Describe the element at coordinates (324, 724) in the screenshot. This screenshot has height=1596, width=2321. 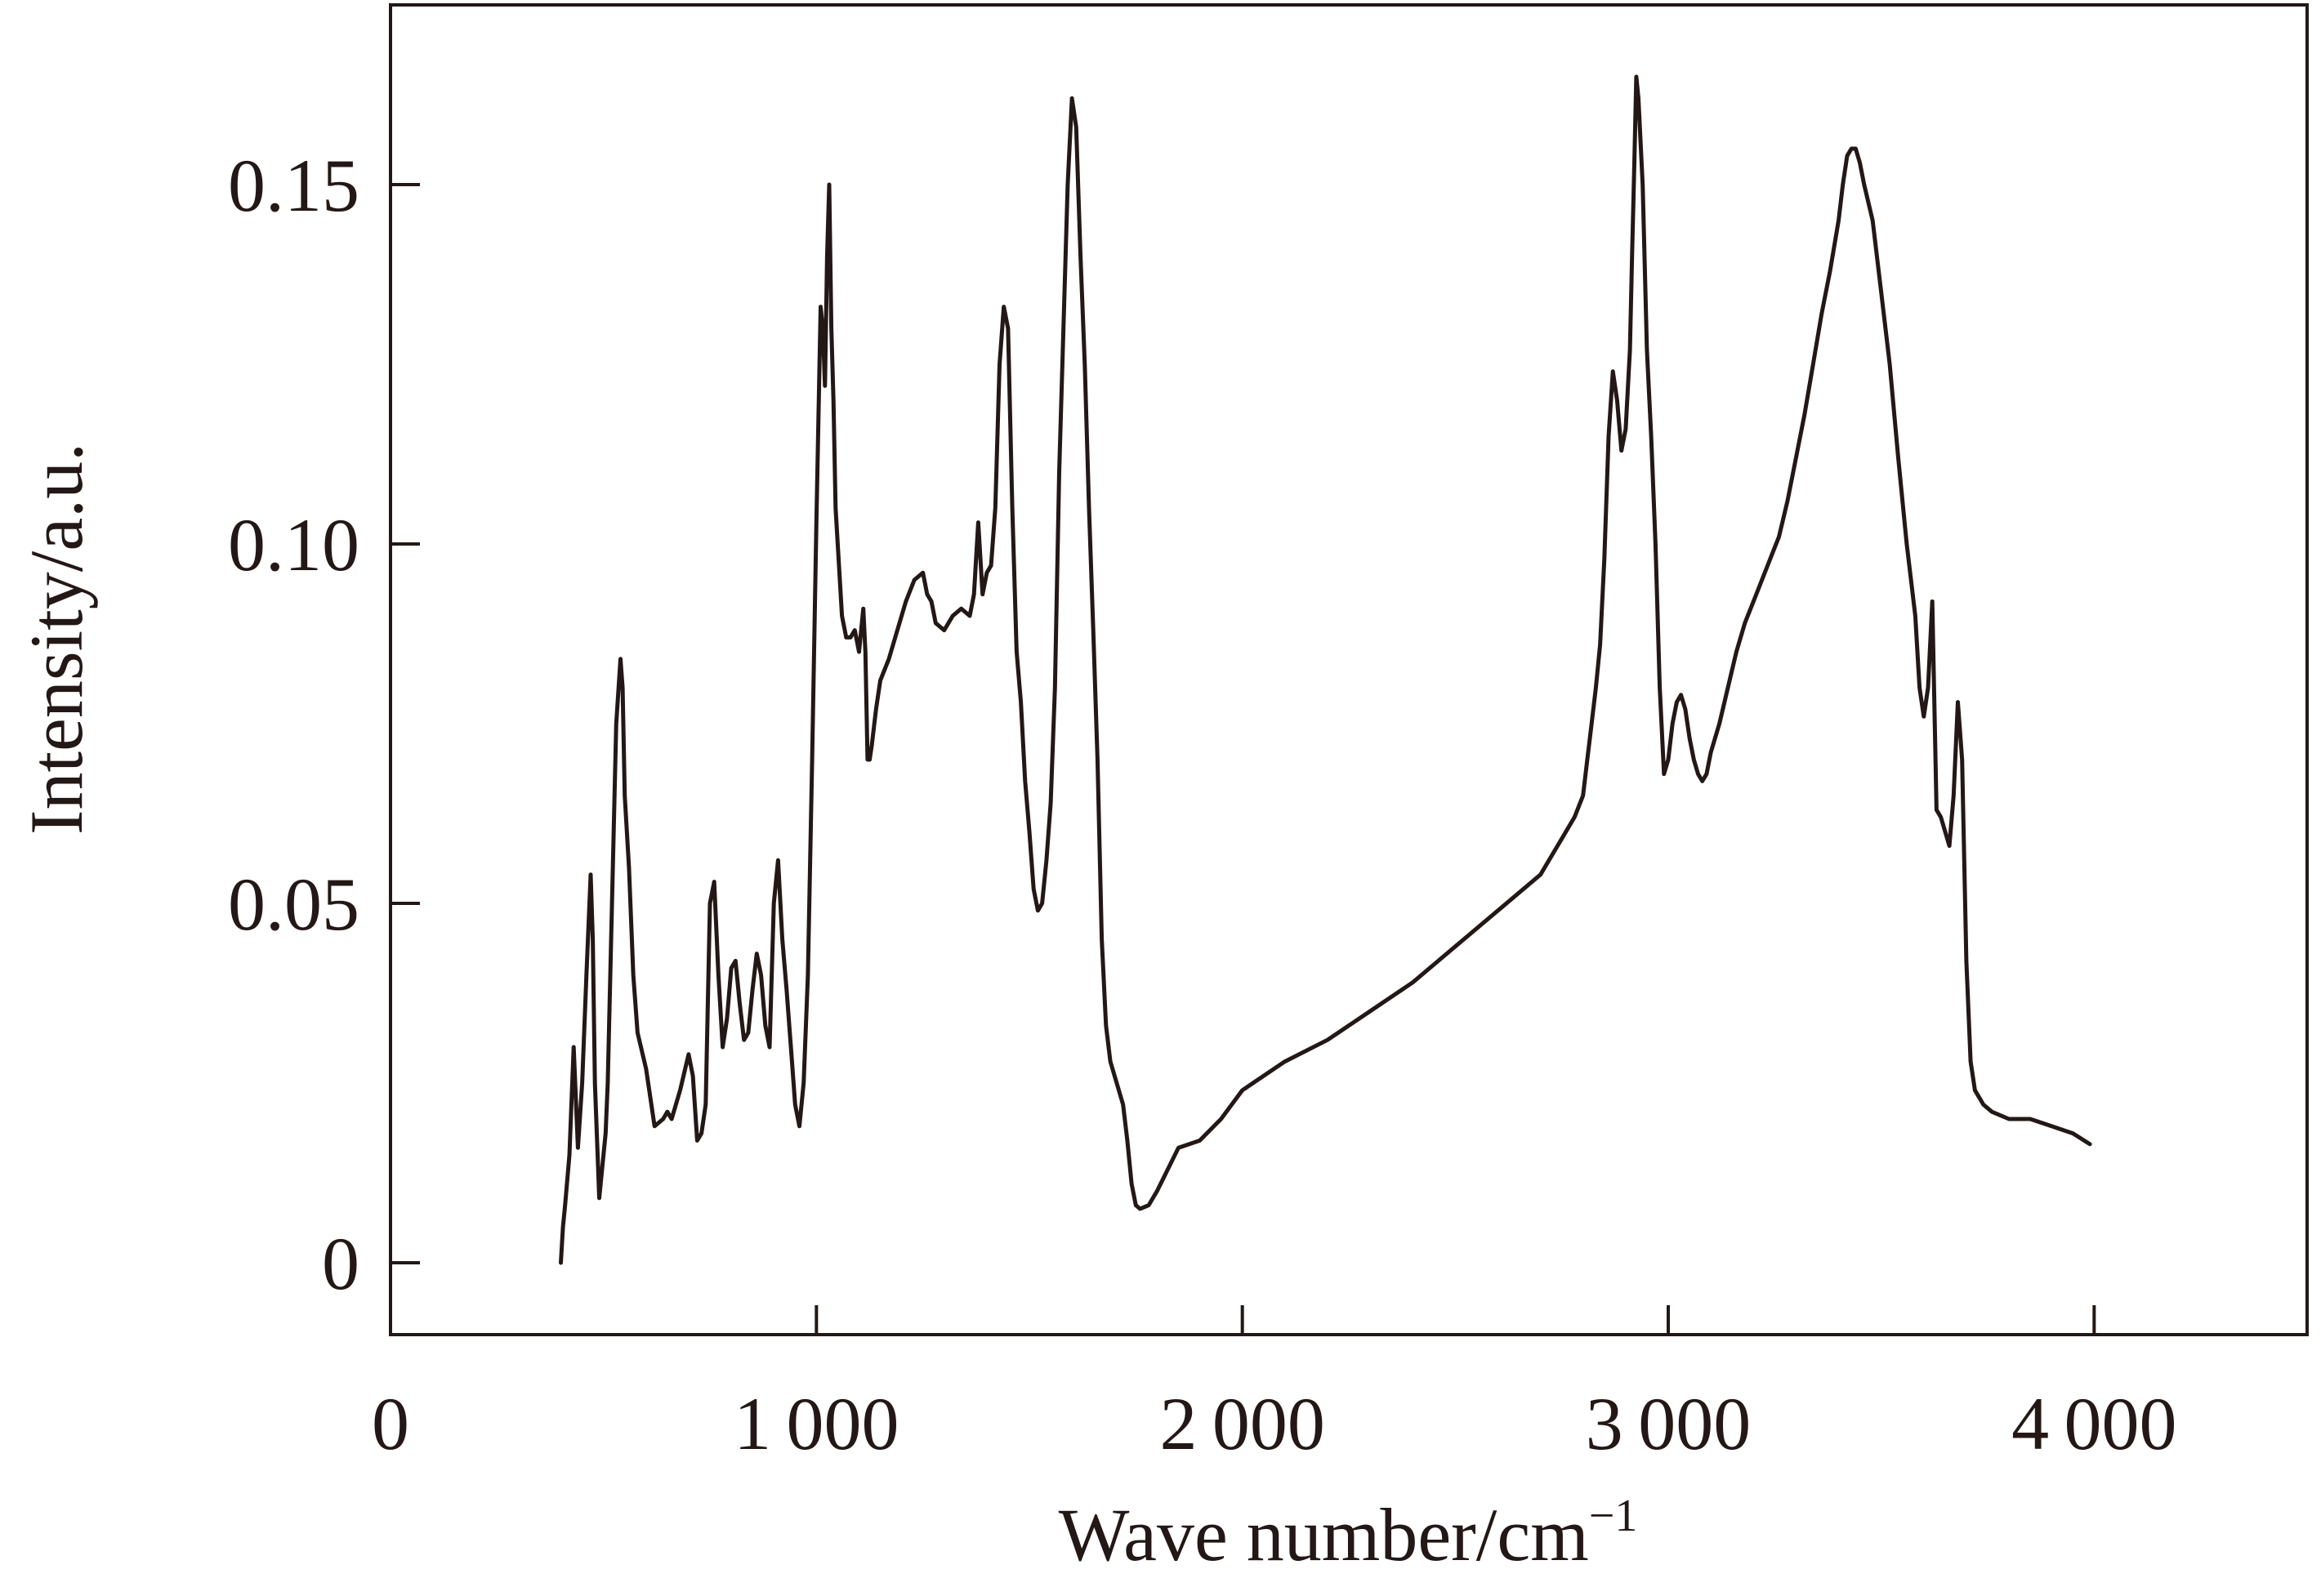
I see `y-axis-ticks: 0 0.05 0.10 0.15` at that location.